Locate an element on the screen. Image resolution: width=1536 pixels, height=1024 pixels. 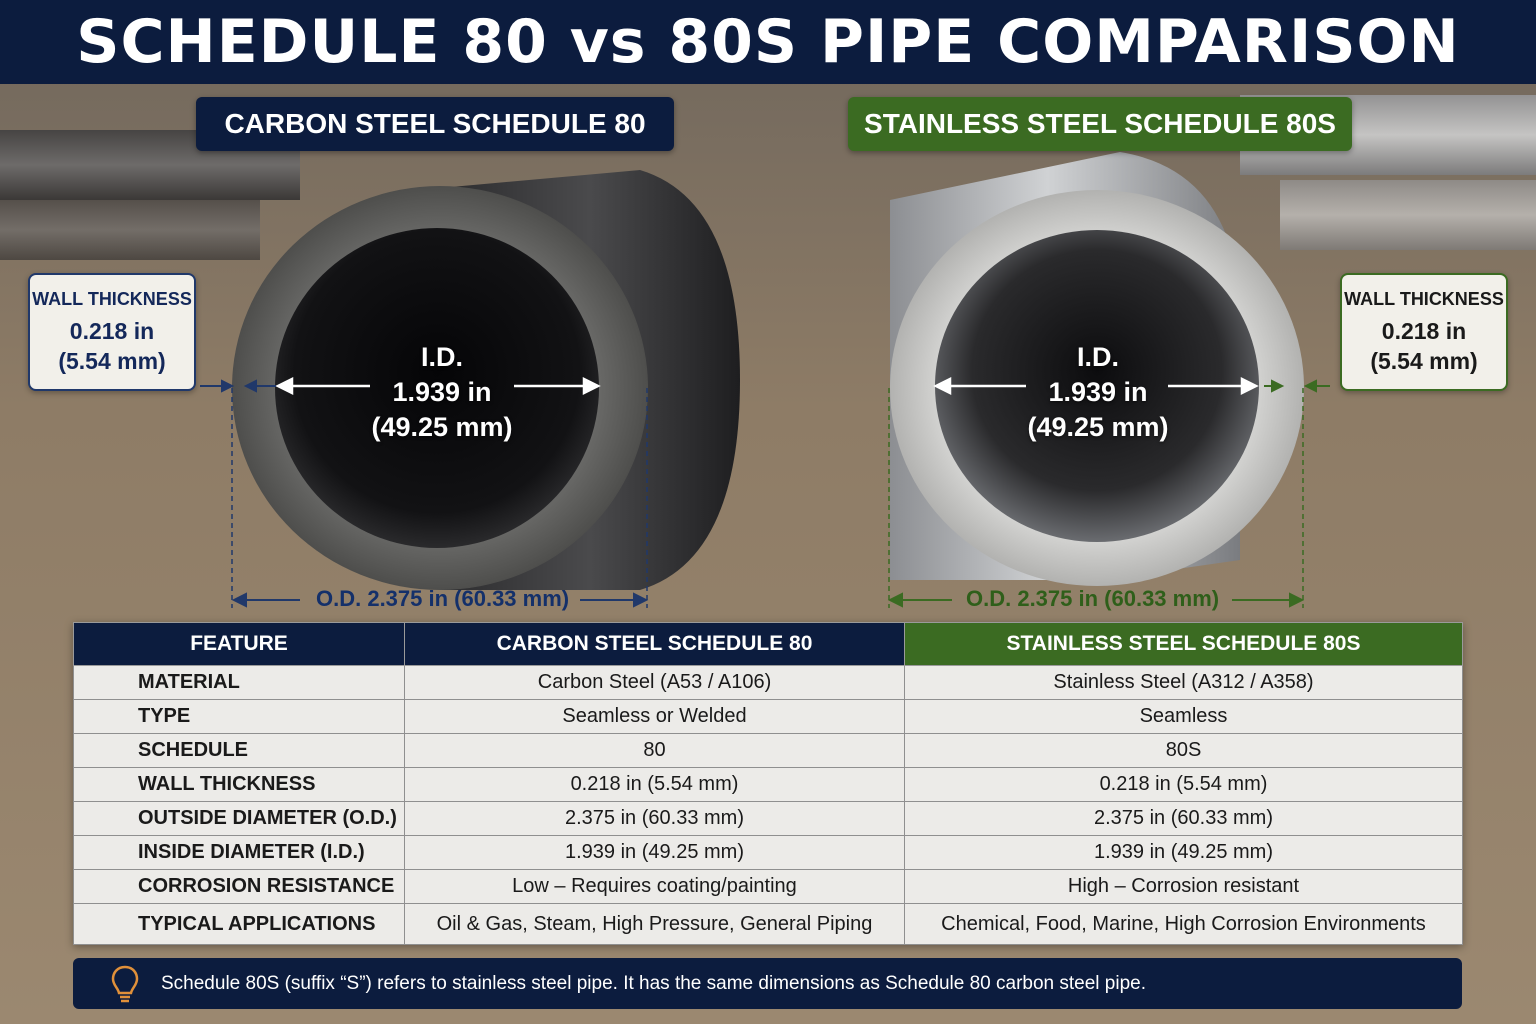
feature-cell: OUTSIDE DIAMETER (O.D.) is located at coordinates (239, 818).